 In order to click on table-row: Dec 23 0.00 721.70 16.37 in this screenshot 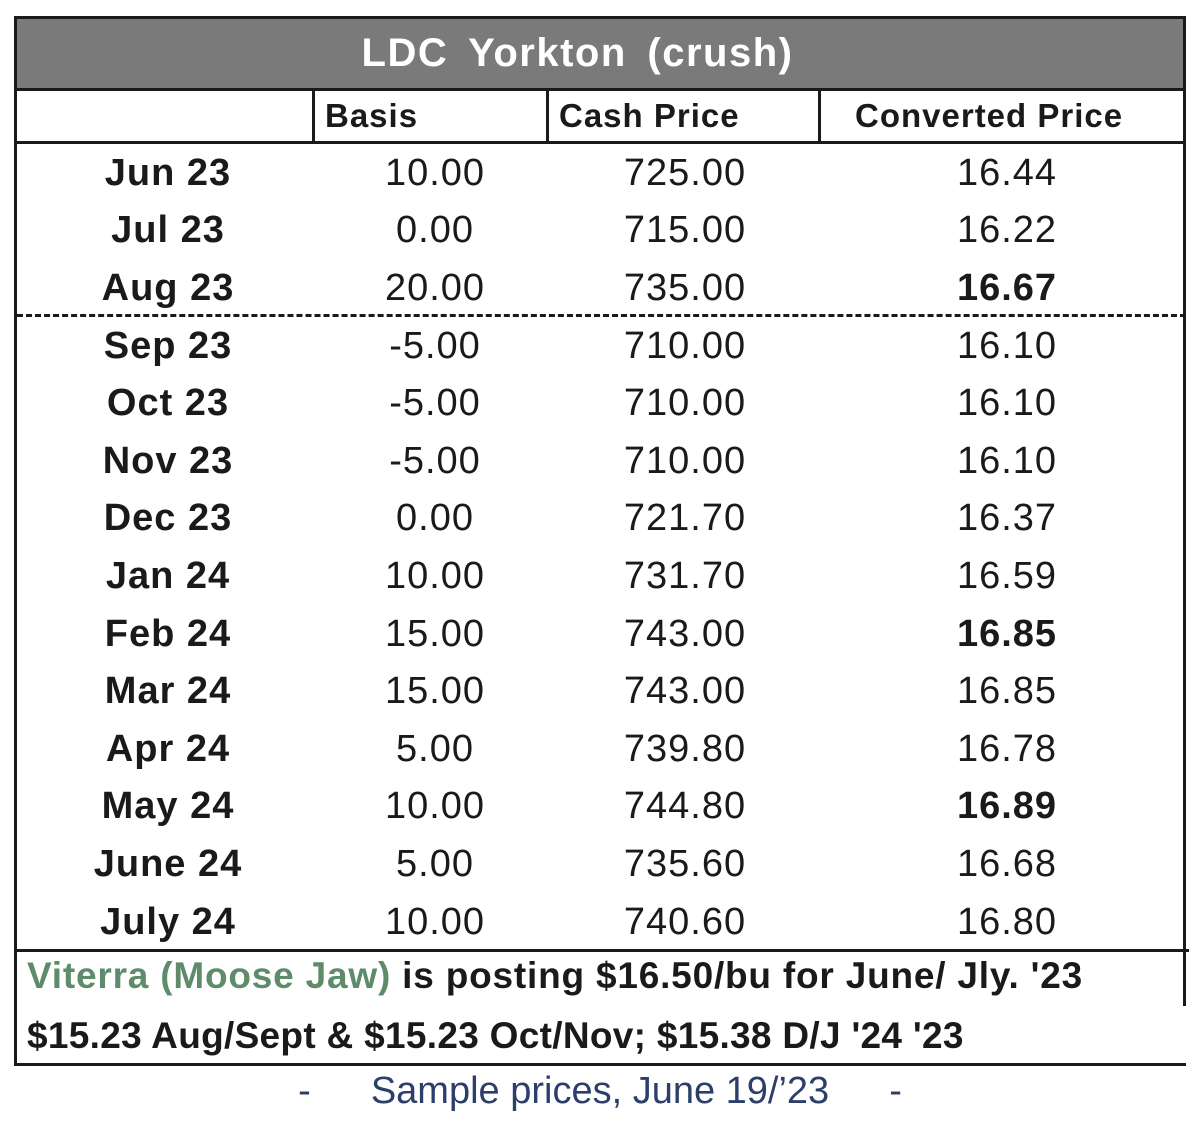, I will do `click(601, 519)`.